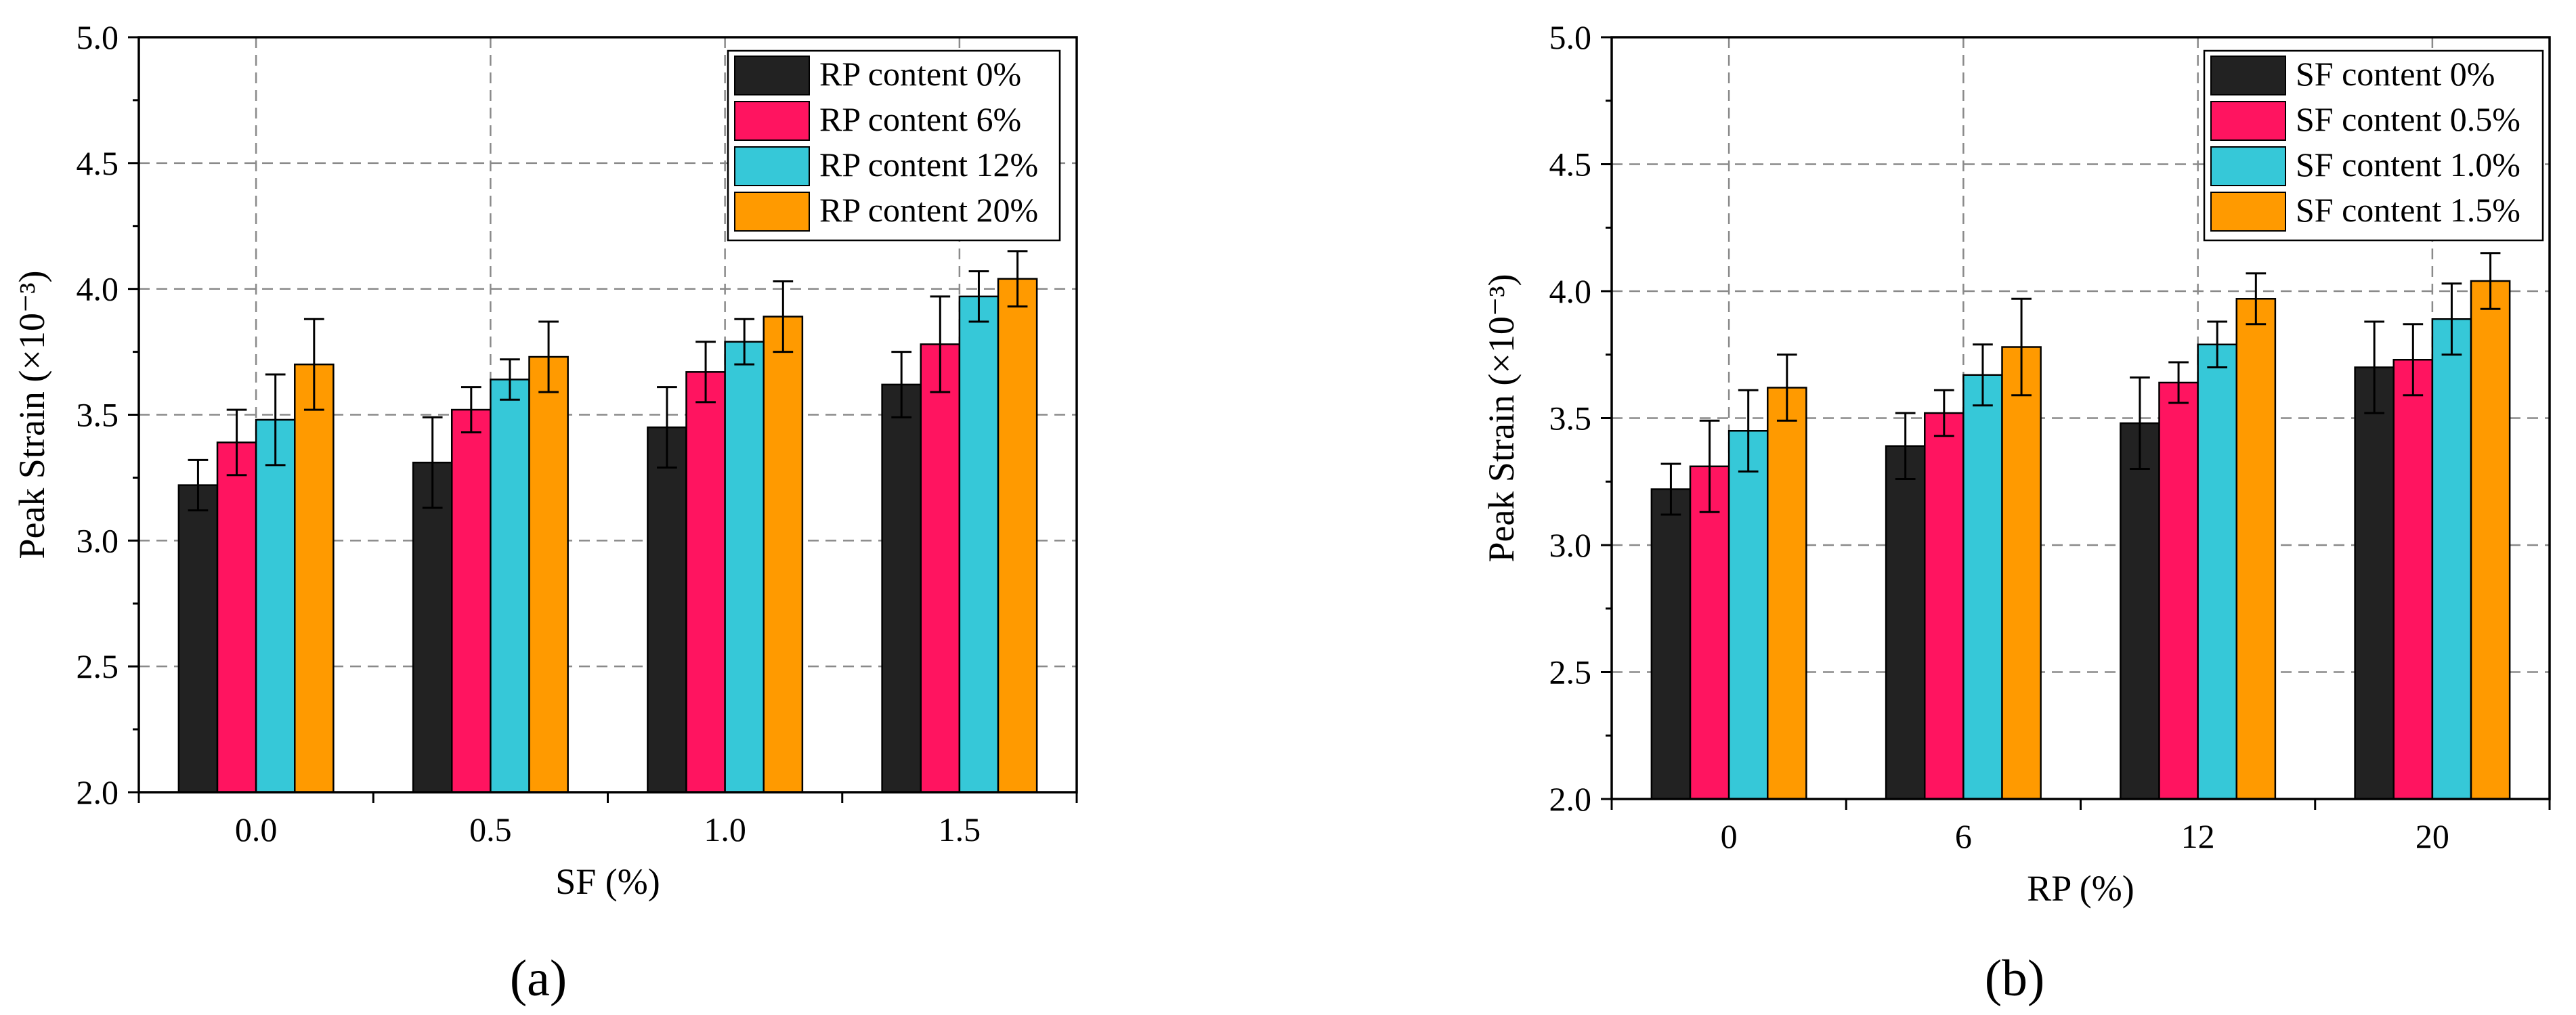  I want to click on bar-a-s2-c0, so click(275, 606).